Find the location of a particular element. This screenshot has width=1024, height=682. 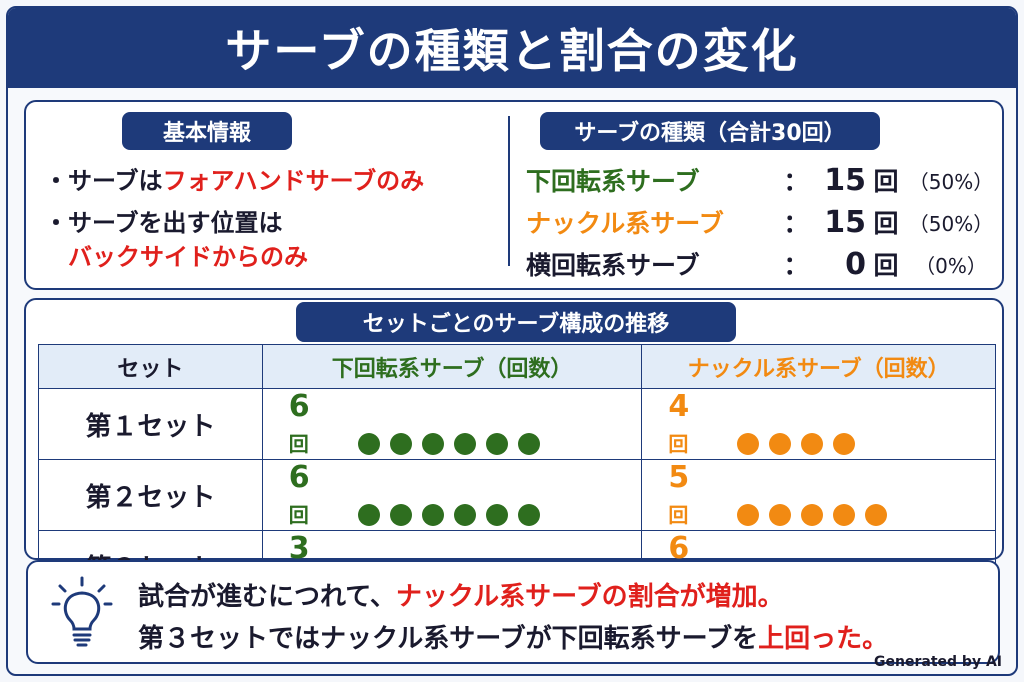

stat-name: ナックル系サーブ is located at coordinates (625, 223).